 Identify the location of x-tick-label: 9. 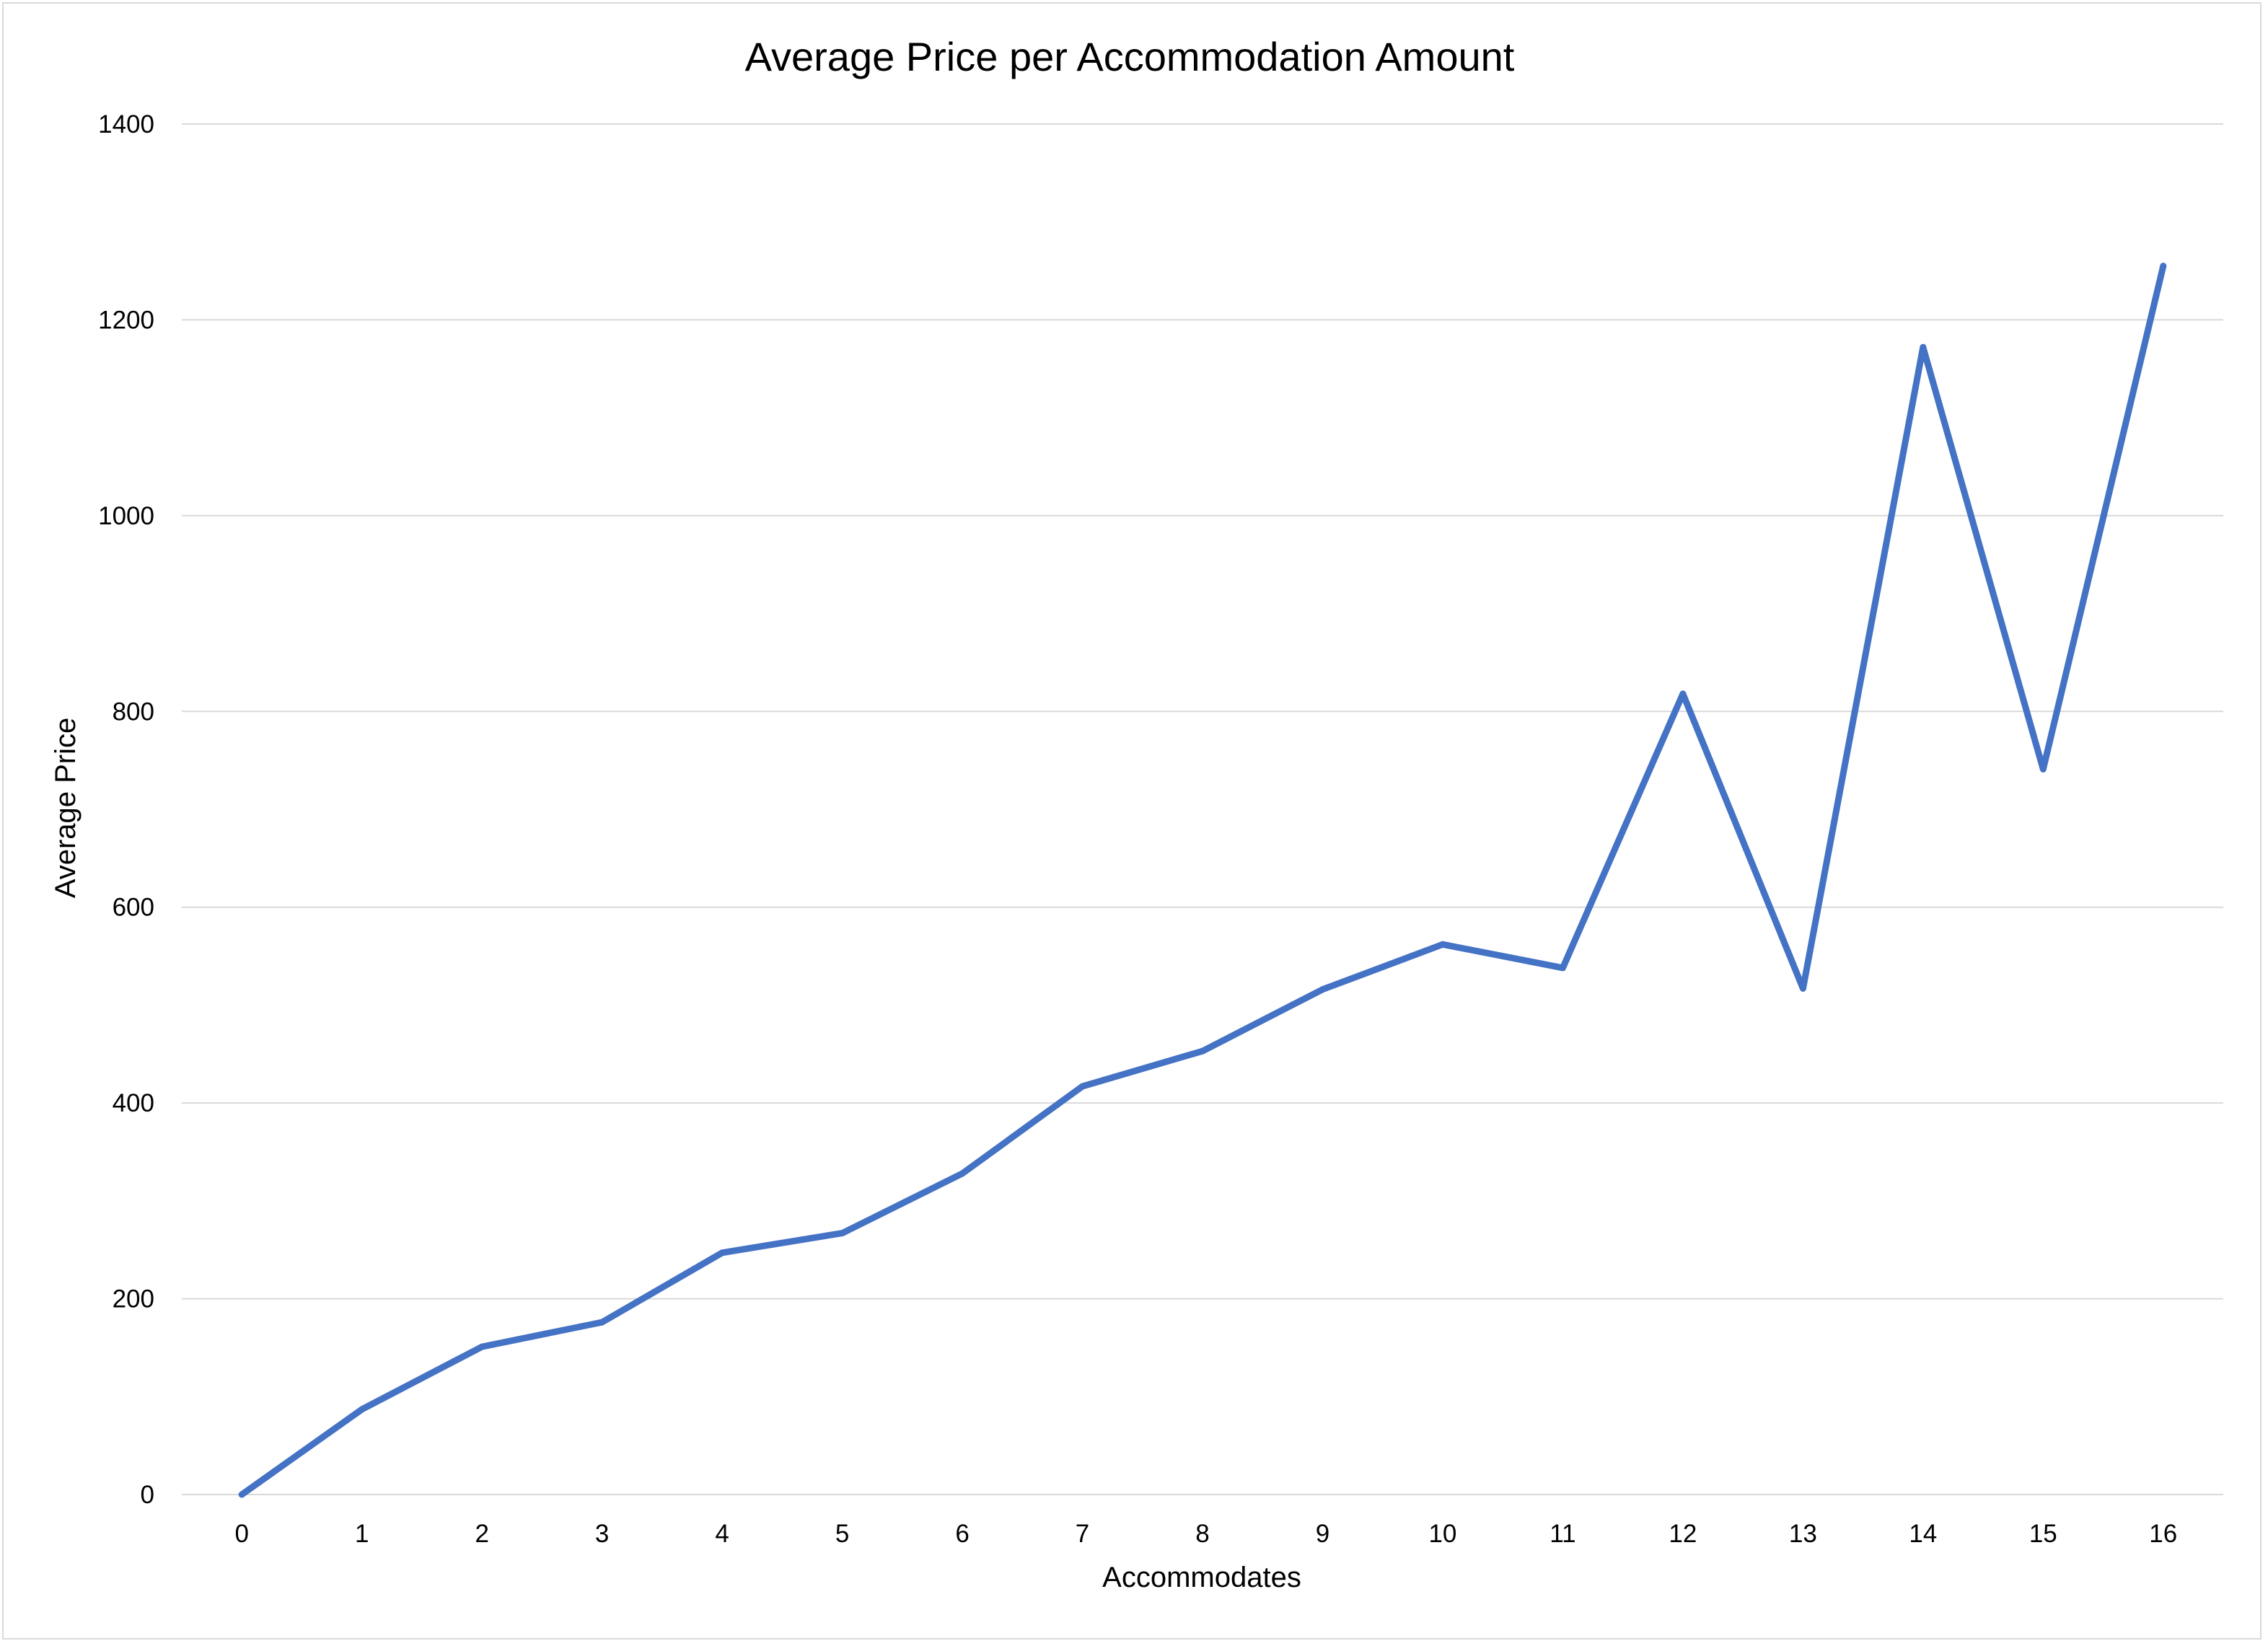
(1323, 1534).